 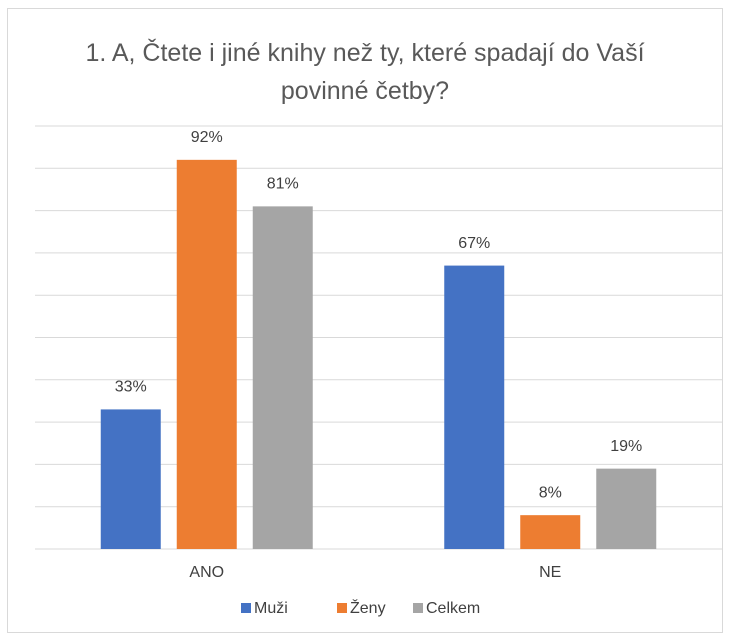 What do you see at coordinates (368, 607) in the screenshot?
I see `legend-label: Ženy` at bounding box center [368, 607].